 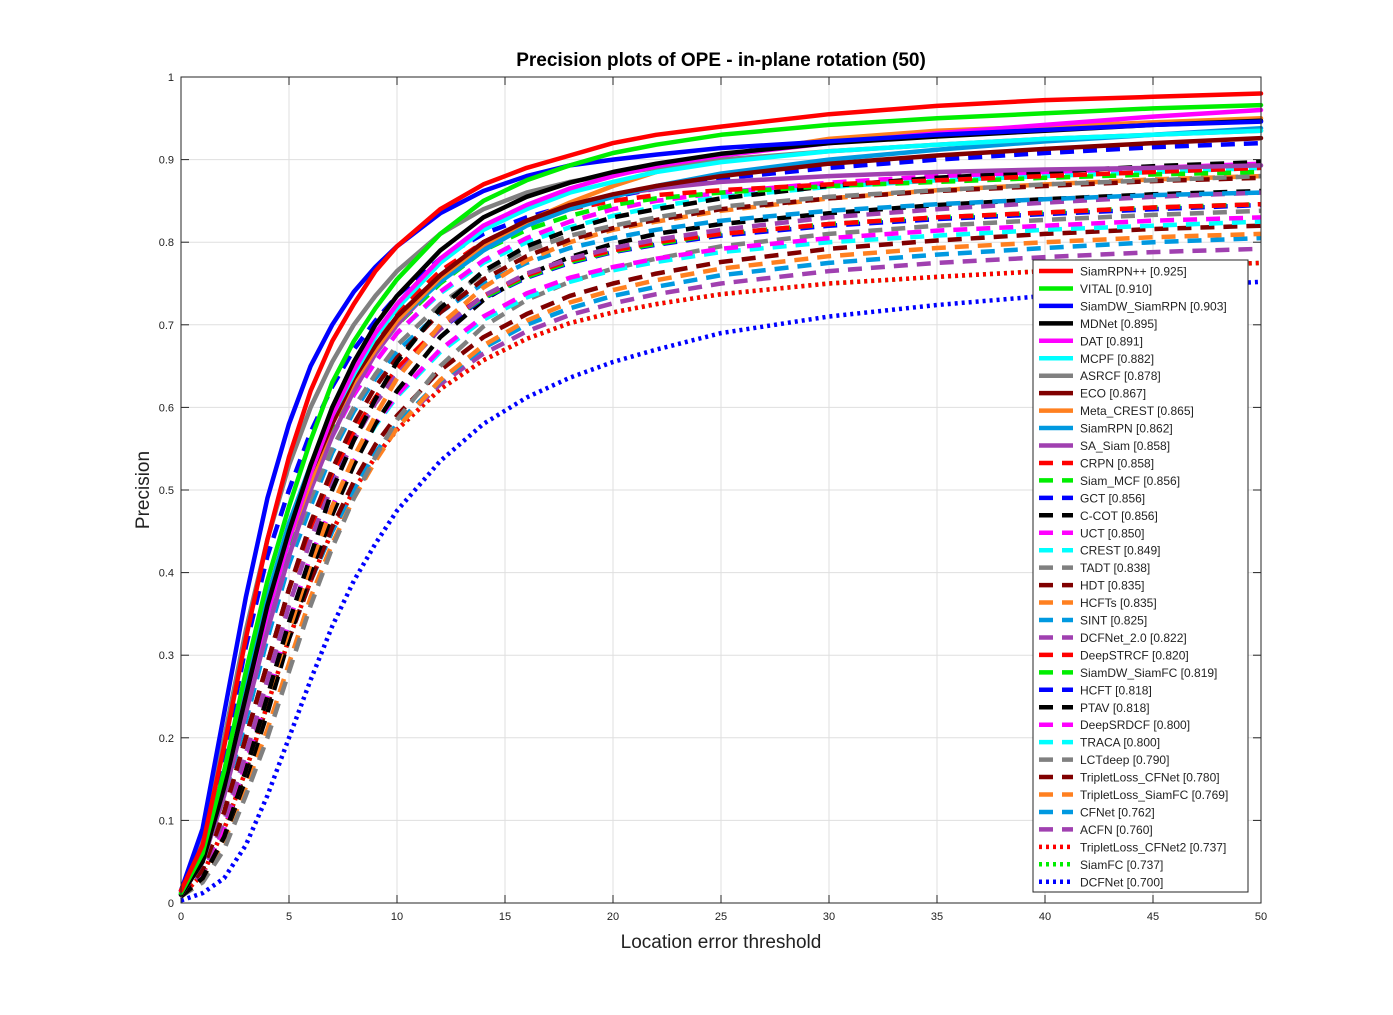 I want to click on y-tick-label: 0.1, so click(x=166, y=821).